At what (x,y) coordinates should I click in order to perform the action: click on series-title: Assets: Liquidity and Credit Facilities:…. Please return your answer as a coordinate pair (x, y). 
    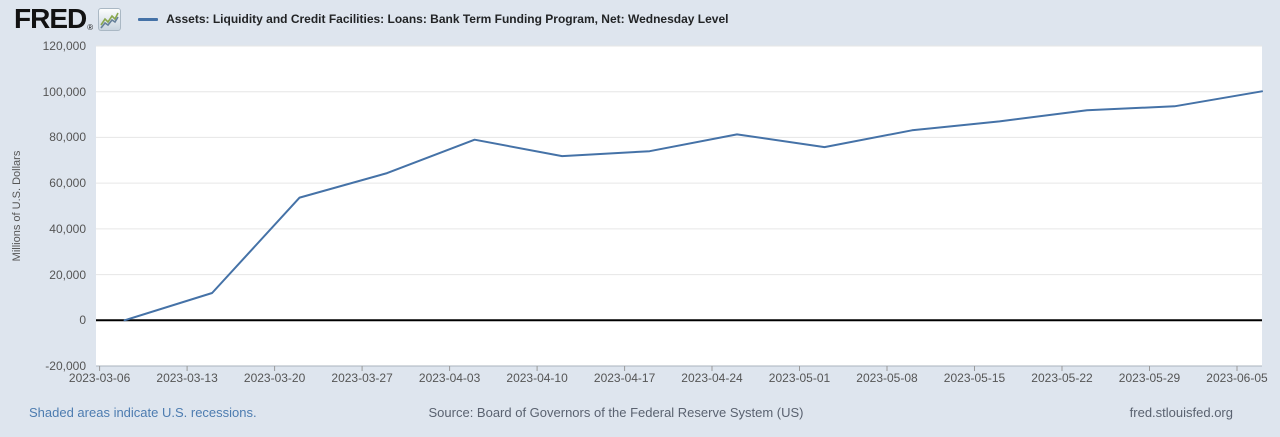
    Looking at the image, I should click on (447, 19).